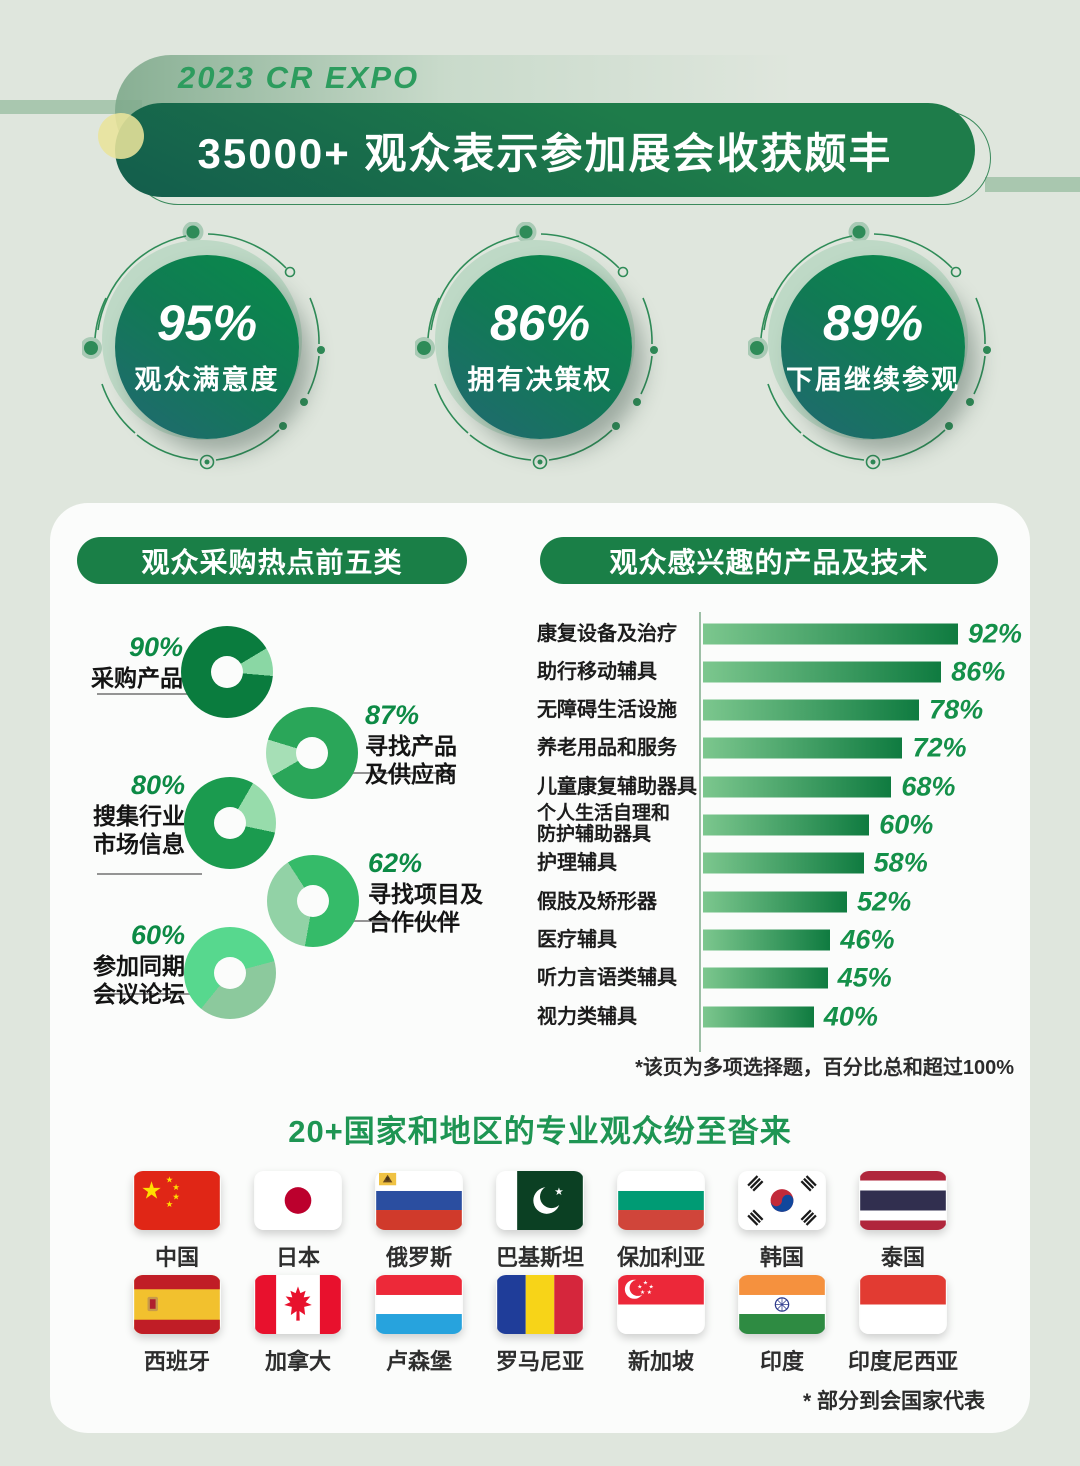 This screenshot has width=1080, height=1466. I want to click on country-name: 韩国, so click(781, 1257).